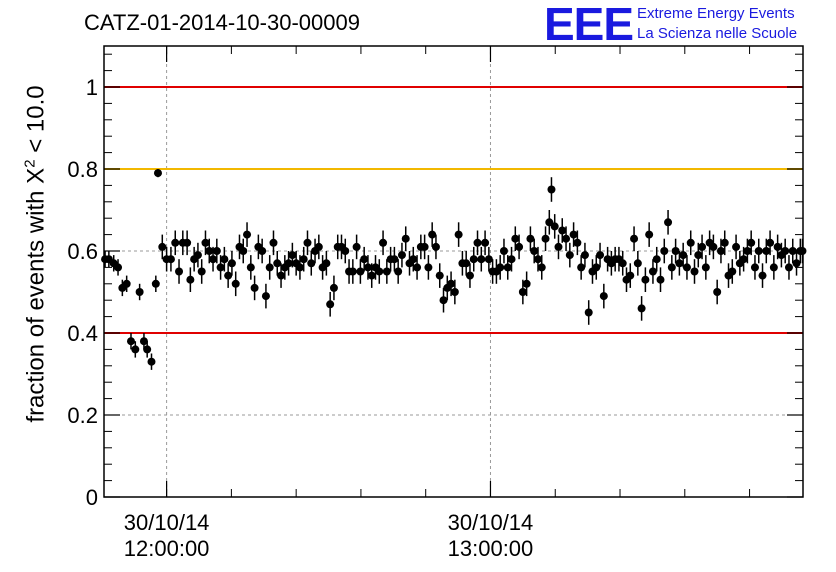 Image resolution: width=836 pixels, height=572 pixels. Describe the element at coordinates (716, 13) in the screenshot. I see `logo-text-line1: Extreme Energy Events` at that location.